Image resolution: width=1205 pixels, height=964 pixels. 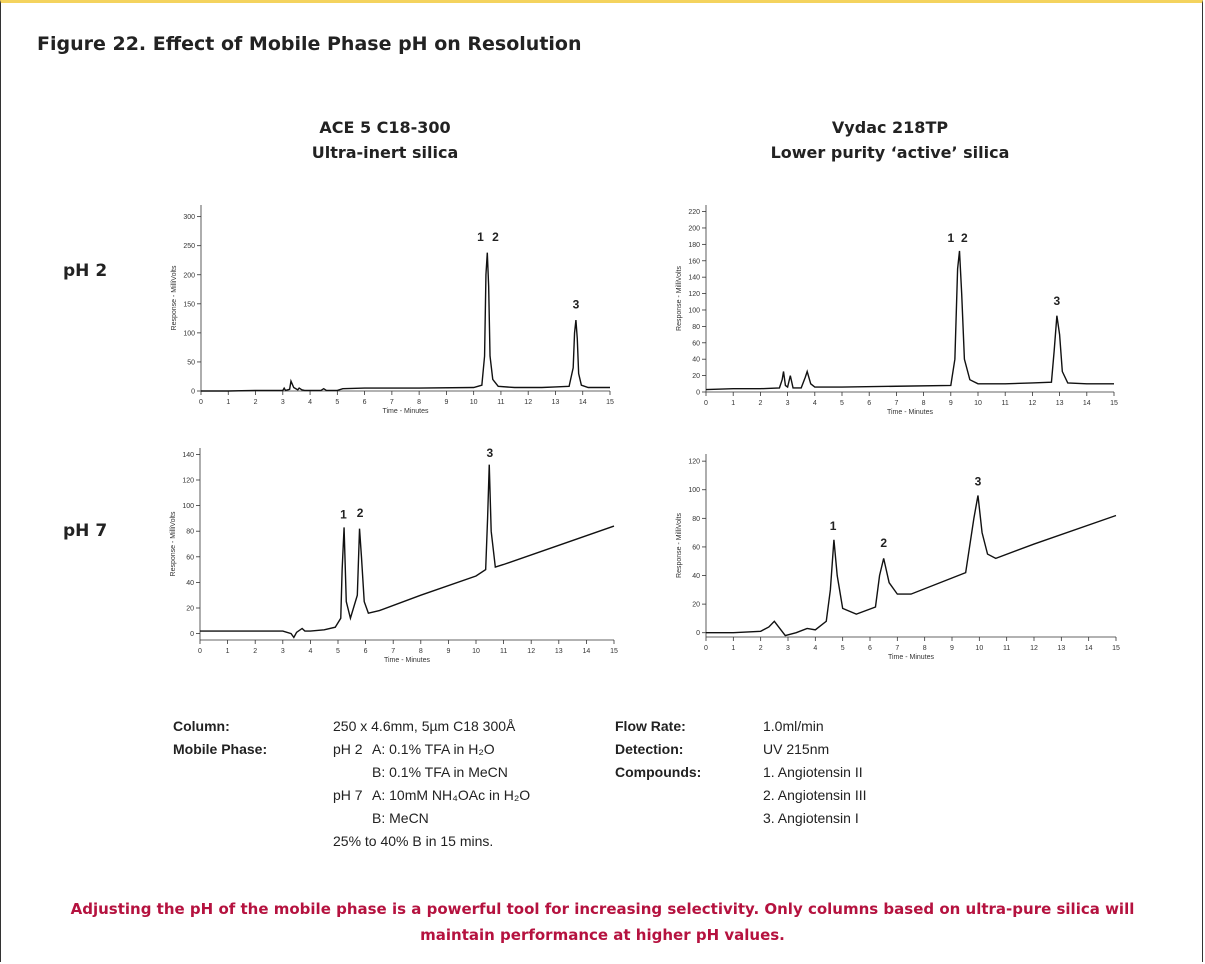 What do you see at coordinates (85, 531) in the screenshot?
I see `row-label: pH 7` at bounding box center [85, 531].